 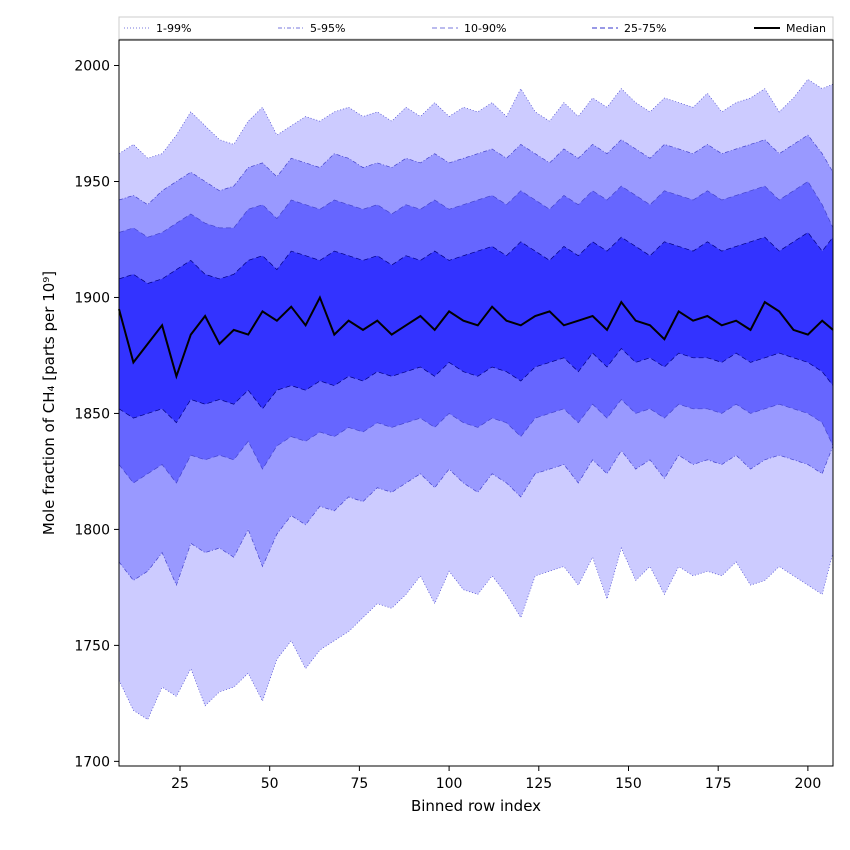 What do you see at coordinates (476, 806) in the screenshot?
I see `x-axis-label: Binned row index` at bounding box center [476, 806].